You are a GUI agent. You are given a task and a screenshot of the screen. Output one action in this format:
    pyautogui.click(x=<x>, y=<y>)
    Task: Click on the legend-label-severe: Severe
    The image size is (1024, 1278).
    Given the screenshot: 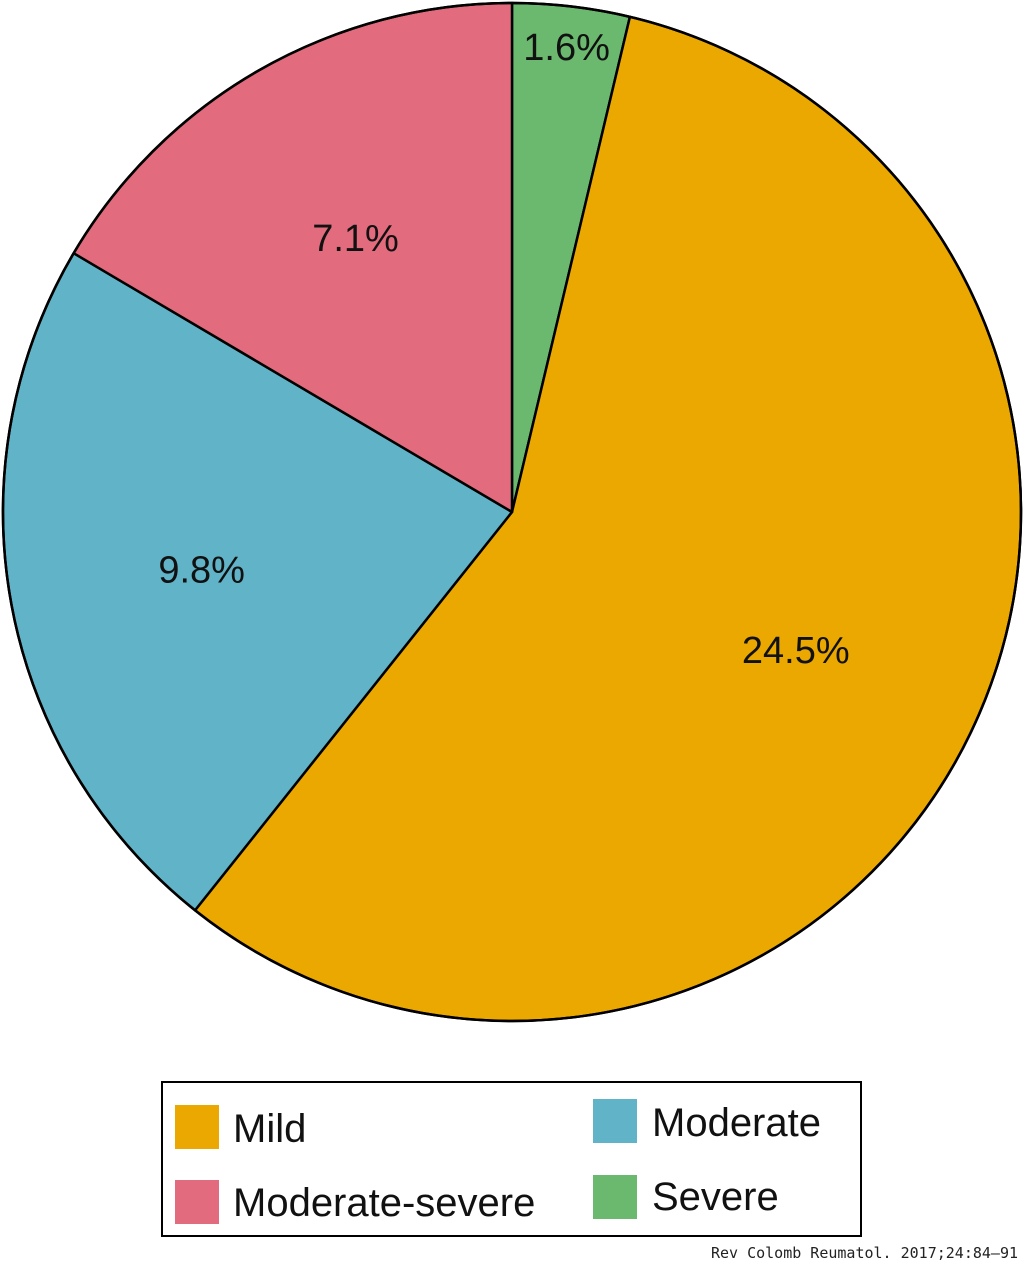 What is the action you would take?
    pyautogui.click(x=715, y=1197)
    